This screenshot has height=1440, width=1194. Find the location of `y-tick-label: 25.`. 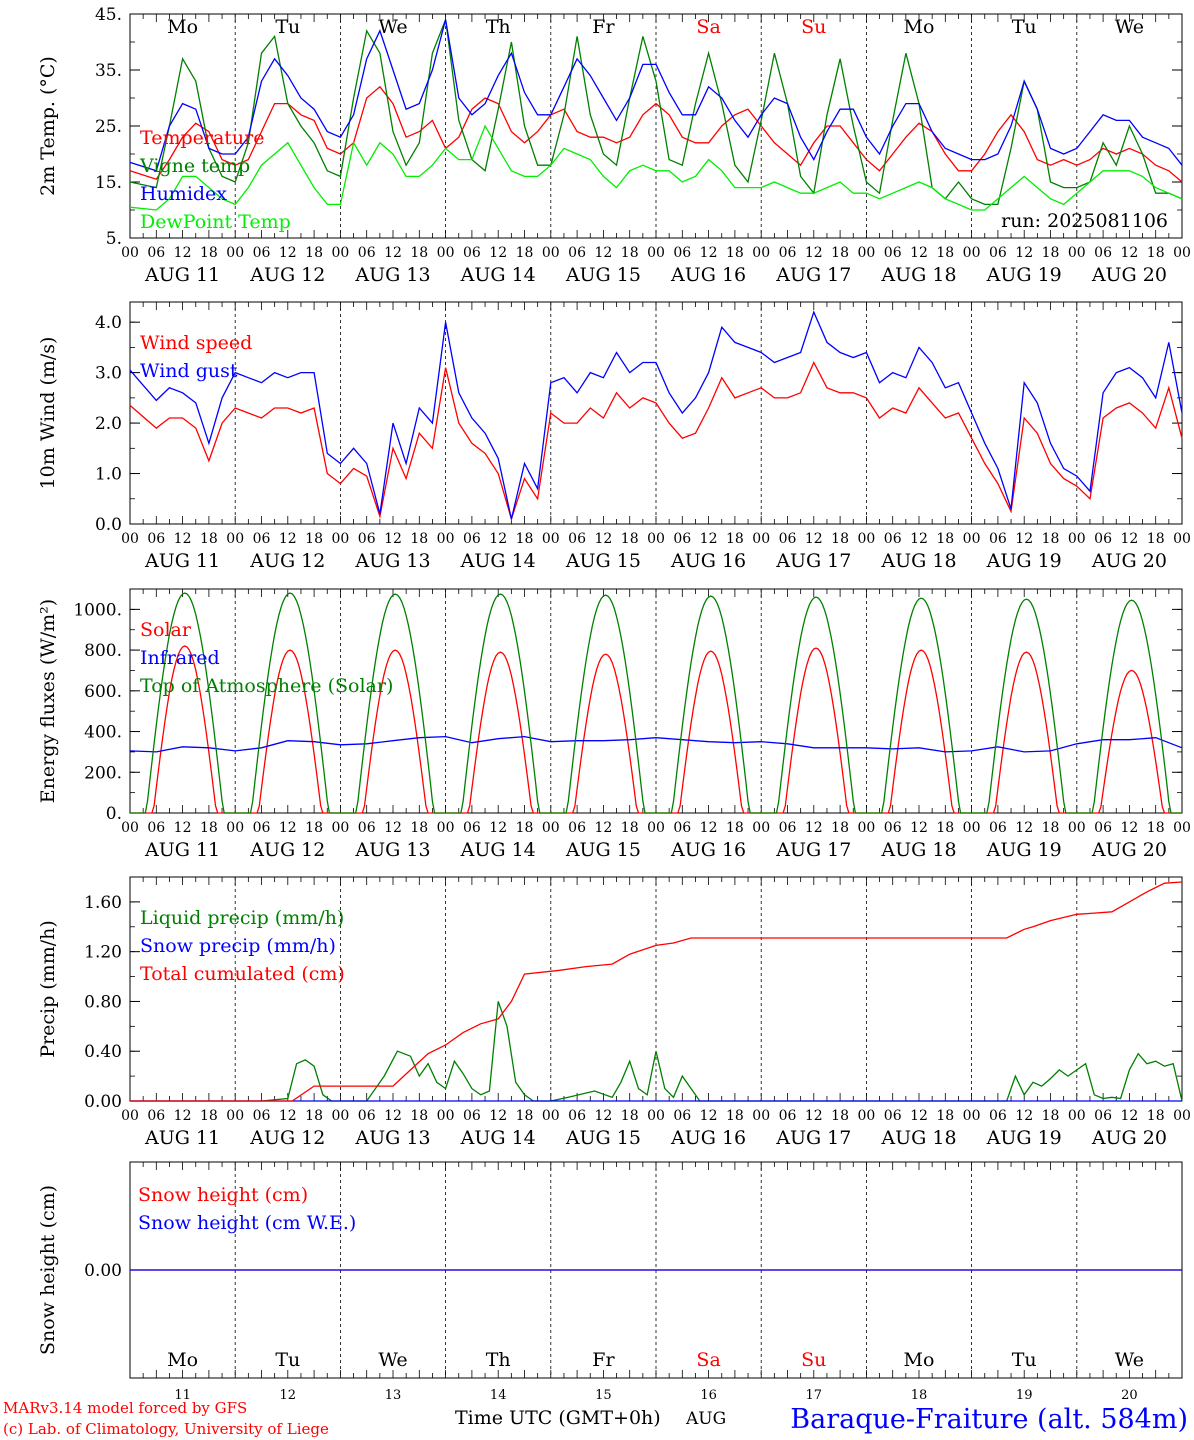

y-tick-label: 25. is located at coordinates (108, 127).